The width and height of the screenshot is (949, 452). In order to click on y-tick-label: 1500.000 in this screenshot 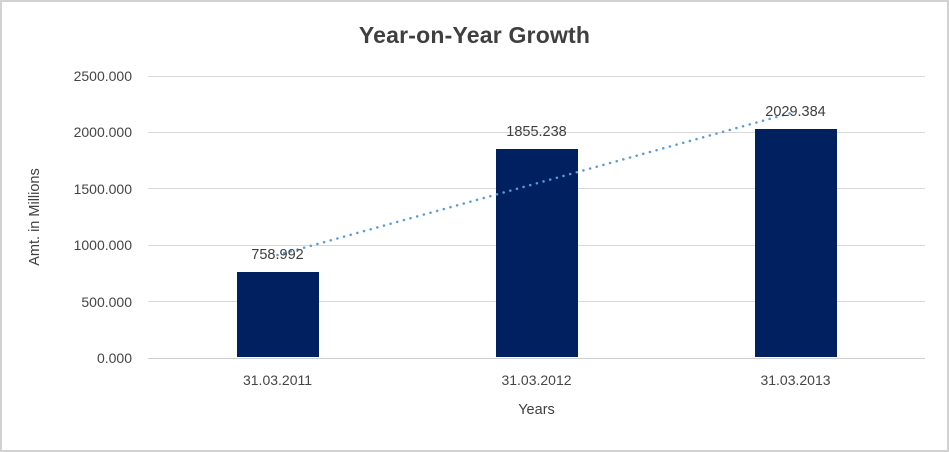, I will do `click(102, 188)`.